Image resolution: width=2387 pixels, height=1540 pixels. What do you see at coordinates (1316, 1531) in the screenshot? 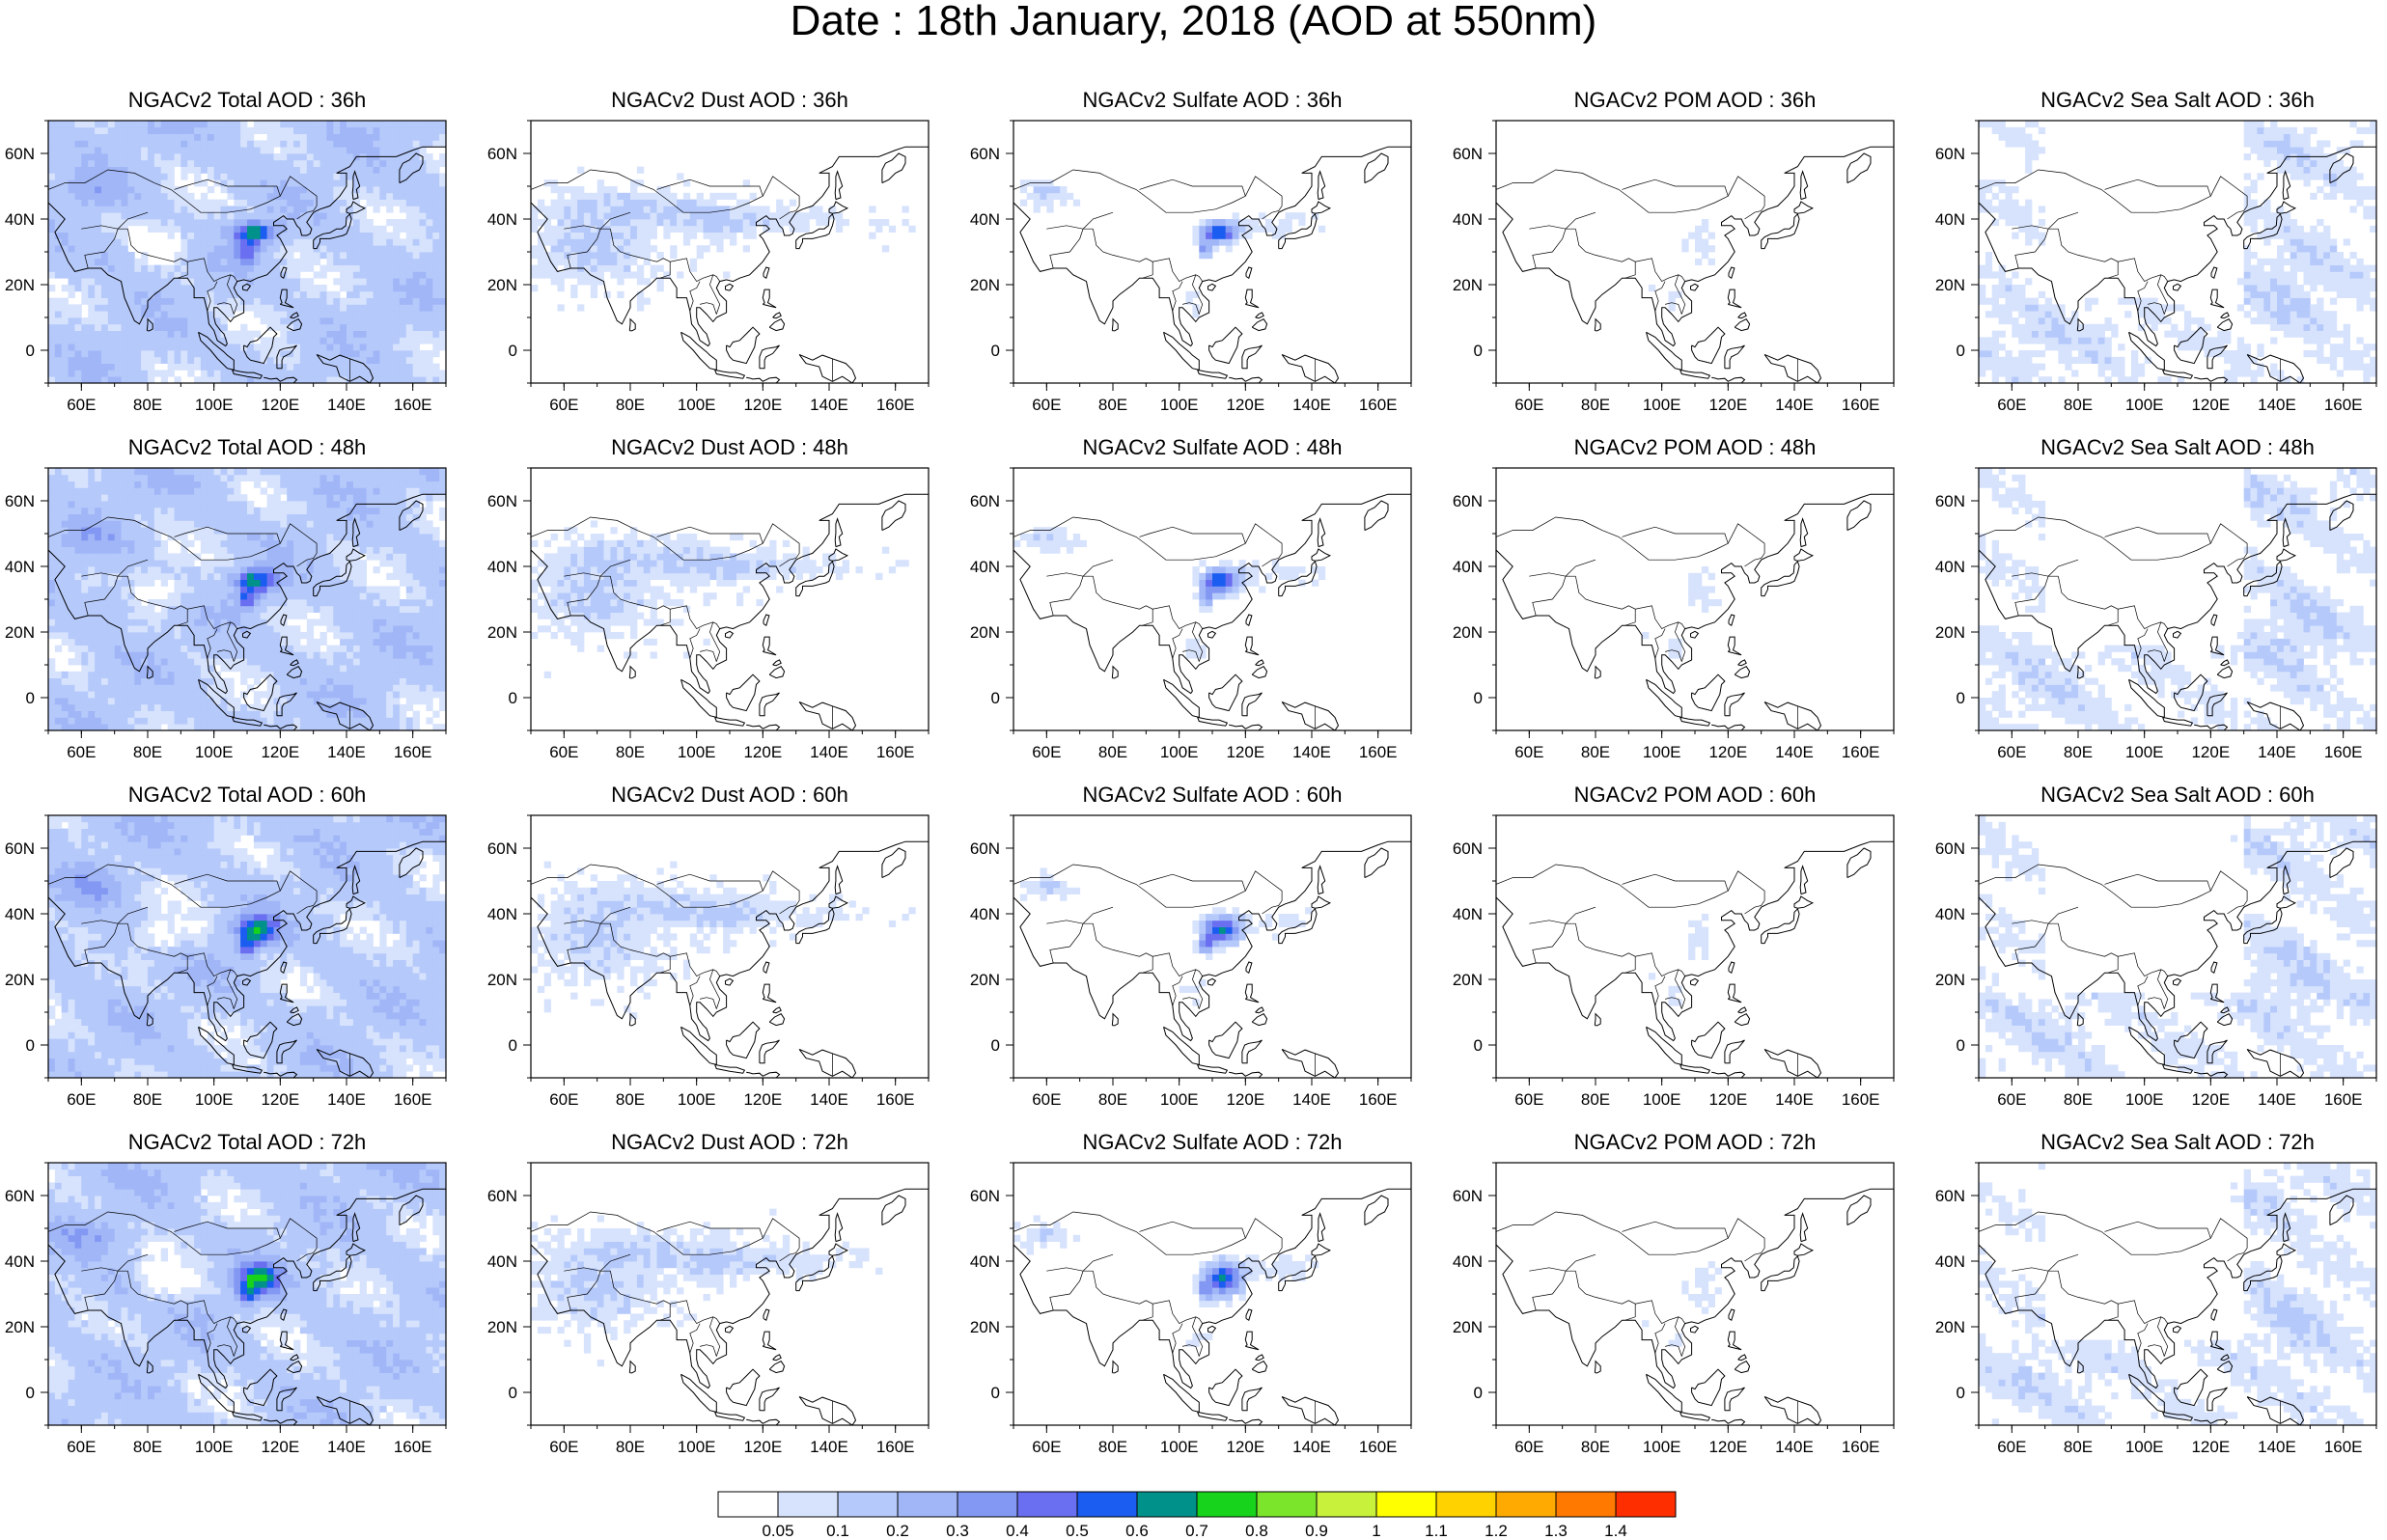
I see `colorbar-label: 0.9` at bounding box center [1316, 1531].